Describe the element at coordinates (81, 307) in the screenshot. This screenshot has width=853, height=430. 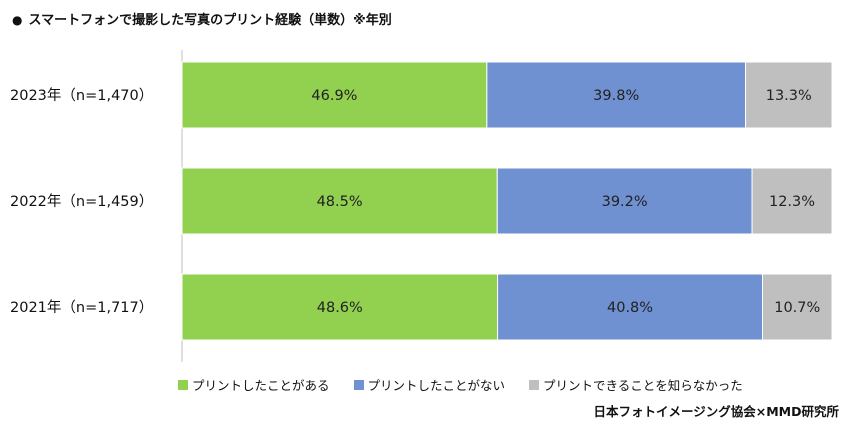
I see `category-label: 2021年（n=1,717）` at that location.